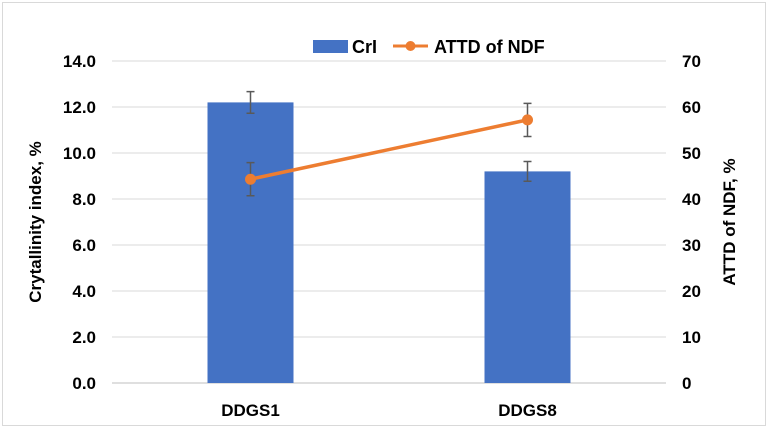 This screenshot has width=770, height=430. I want to click on y-tick-label: 12.0, so click(79, 107).